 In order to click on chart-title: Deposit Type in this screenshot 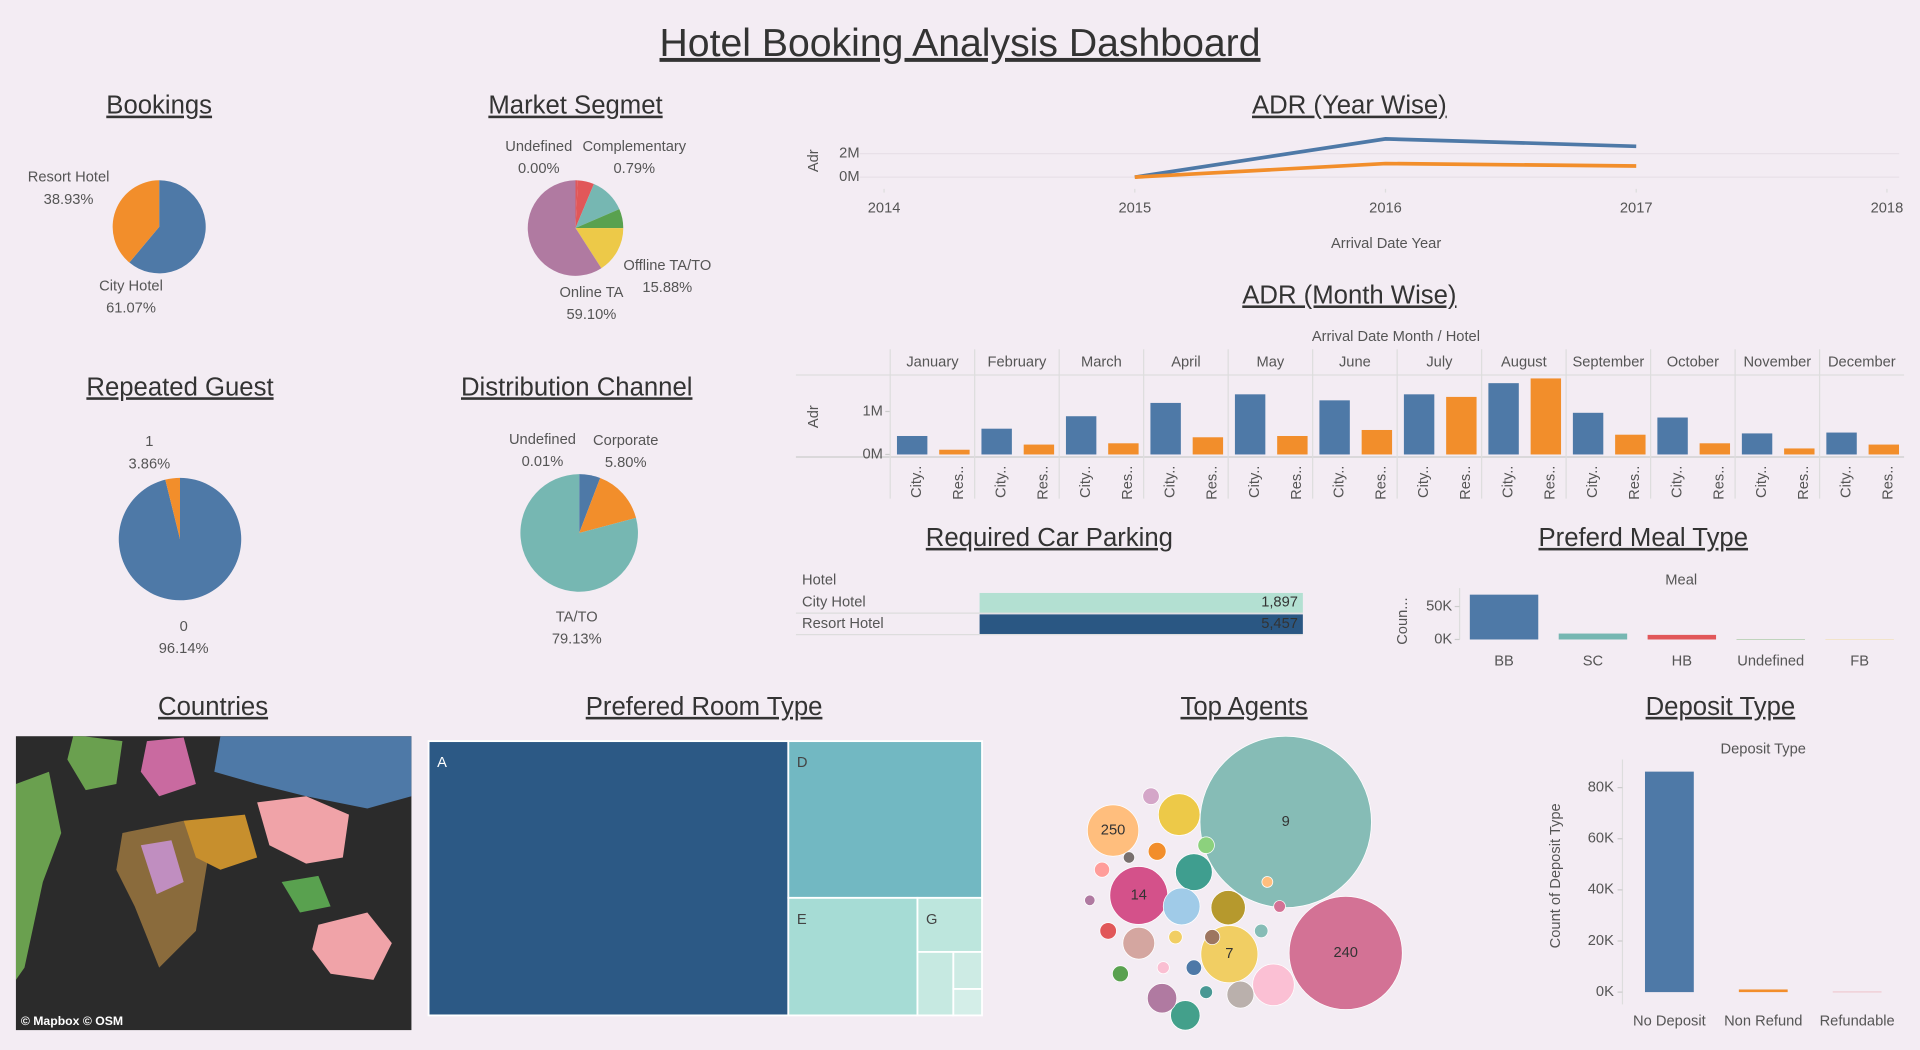, I will do `click(1721, 707)`.